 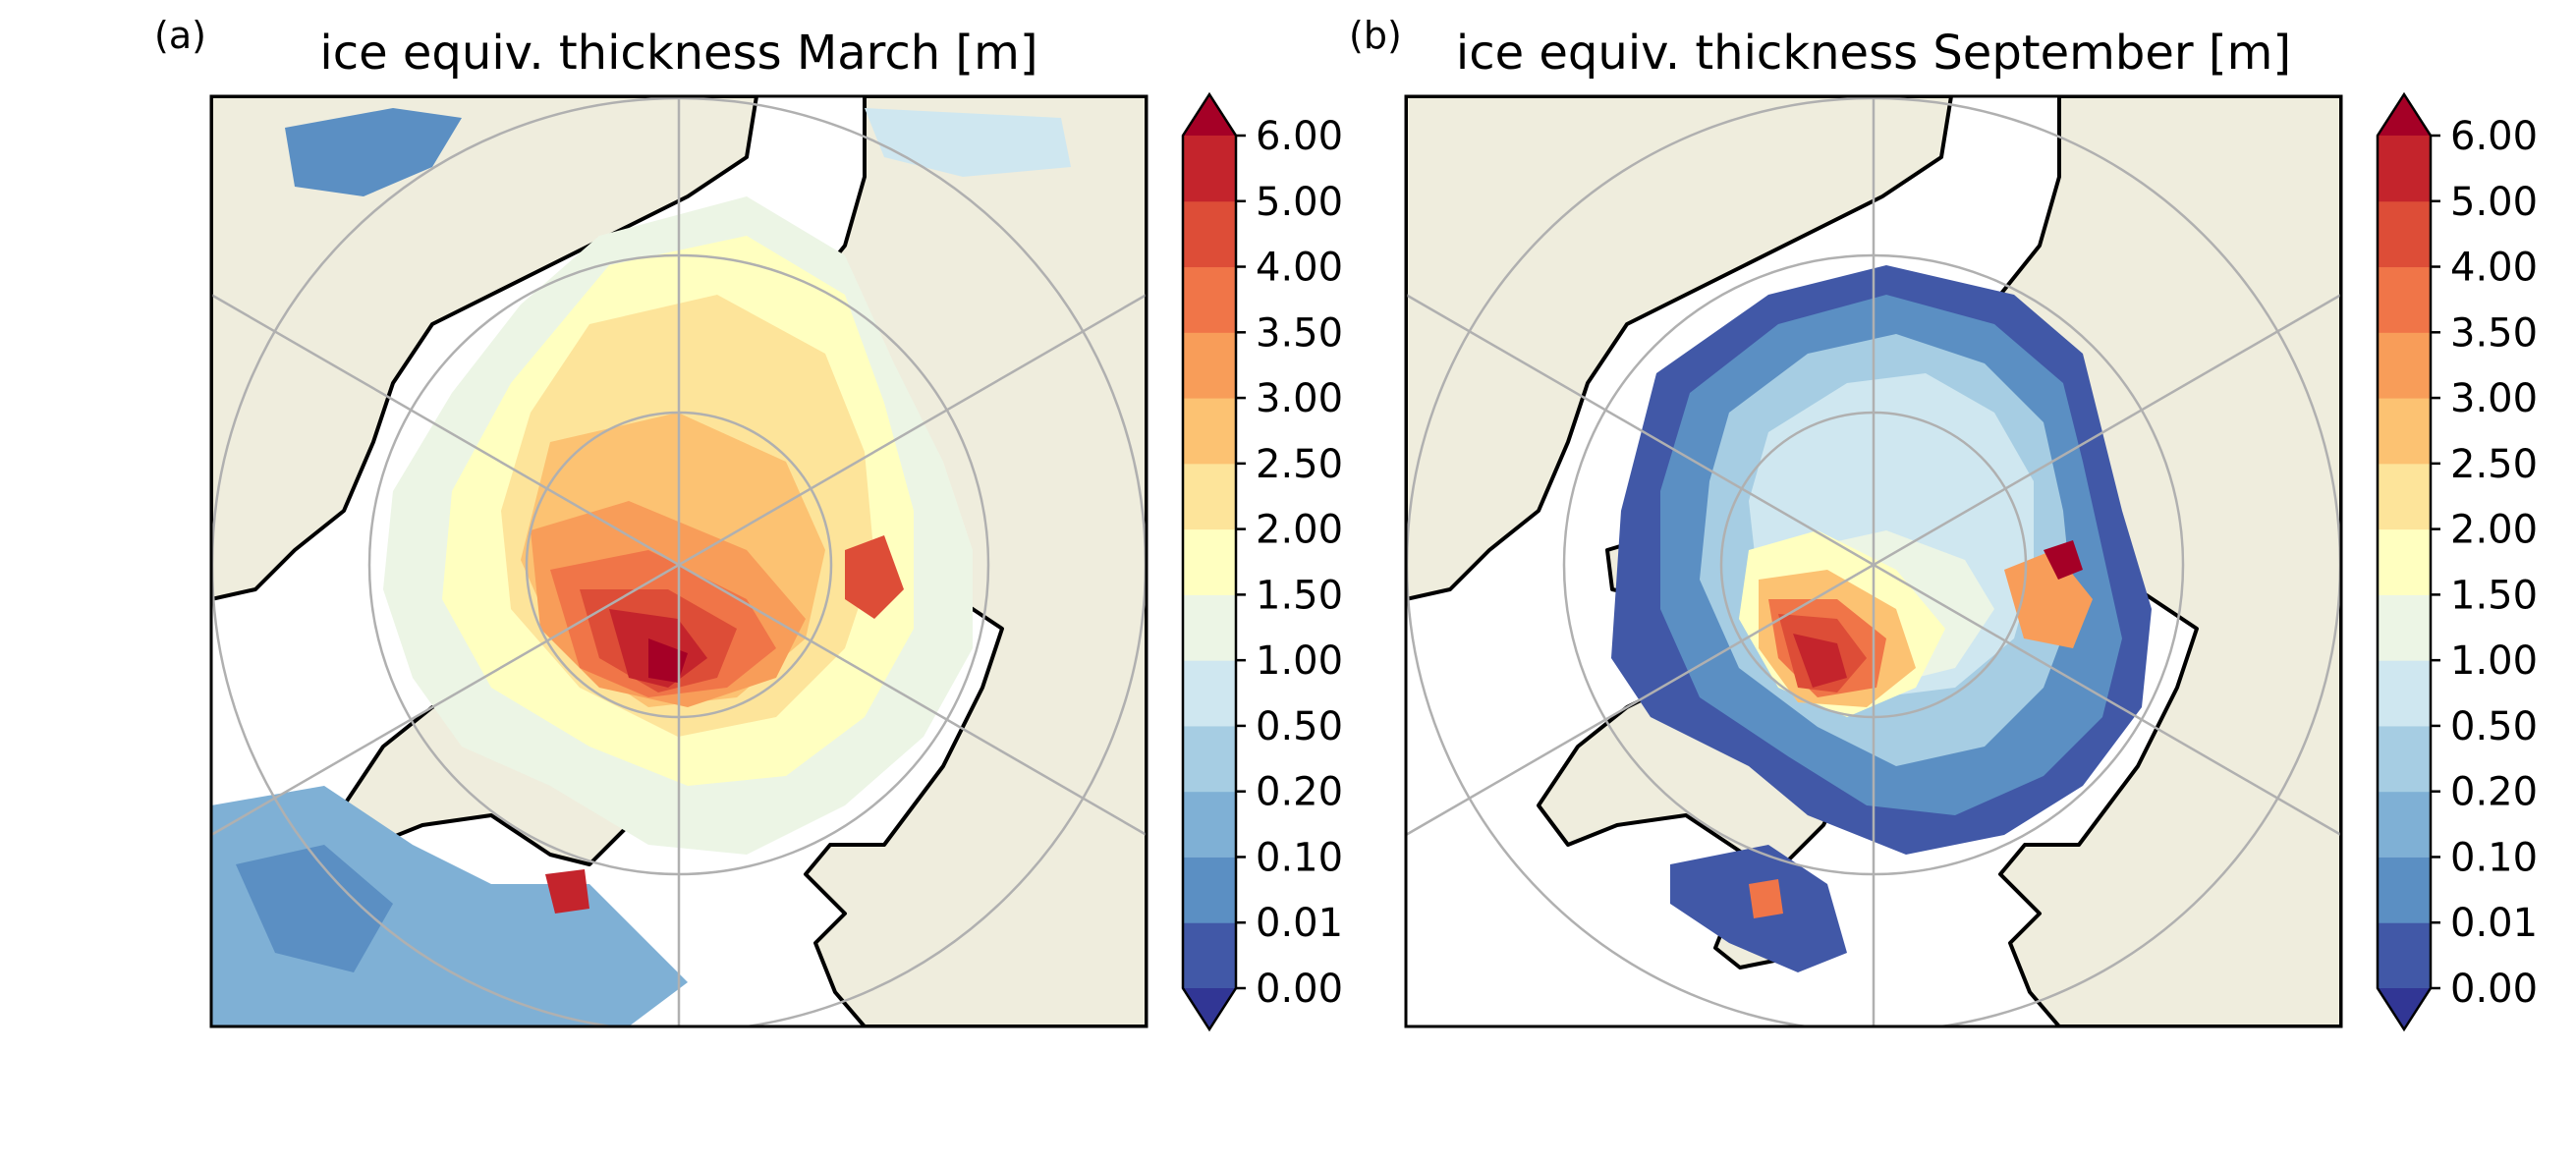 I want to click on panel-b-ice-thickest, so click(x=1820, y=661).